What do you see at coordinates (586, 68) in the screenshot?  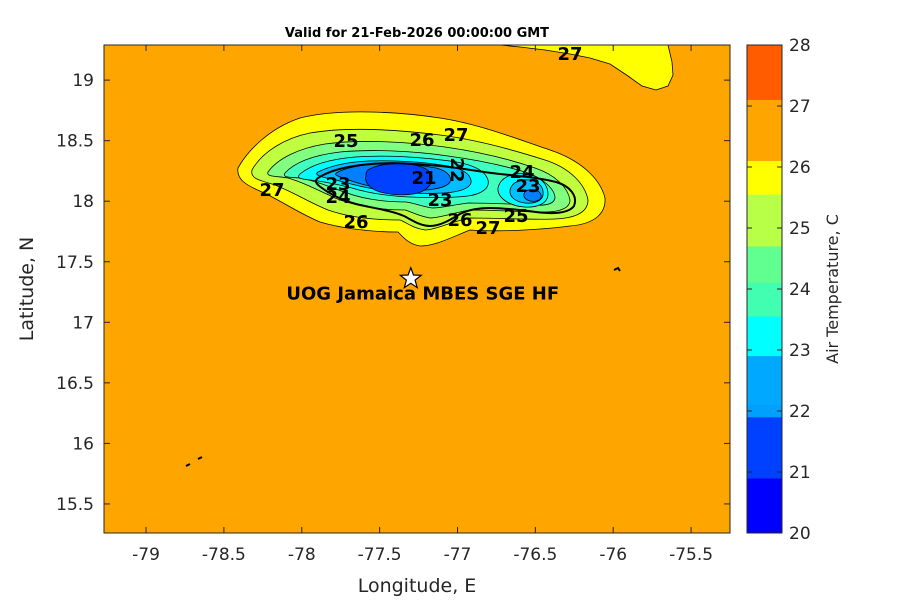 I see `contour-band-26-ne` at bounding box center [586, 68].